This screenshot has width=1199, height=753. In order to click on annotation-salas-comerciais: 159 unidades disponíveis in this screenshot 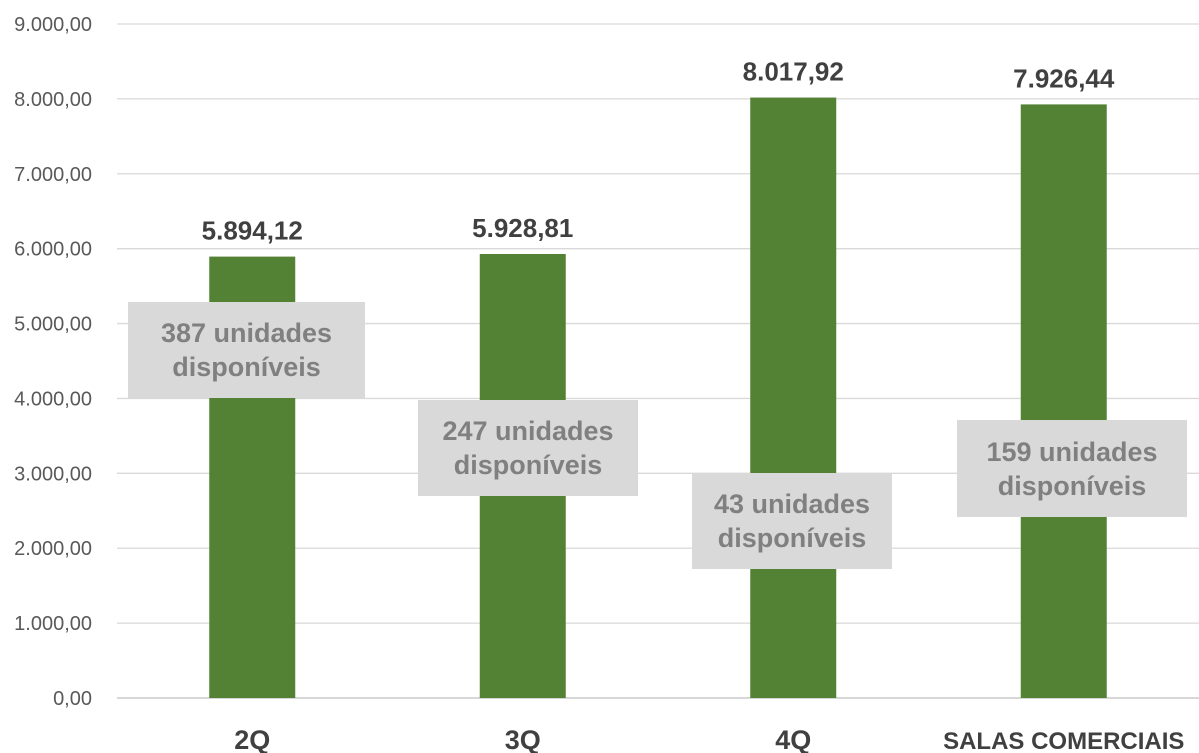, I will do `click(1072, 468)`.